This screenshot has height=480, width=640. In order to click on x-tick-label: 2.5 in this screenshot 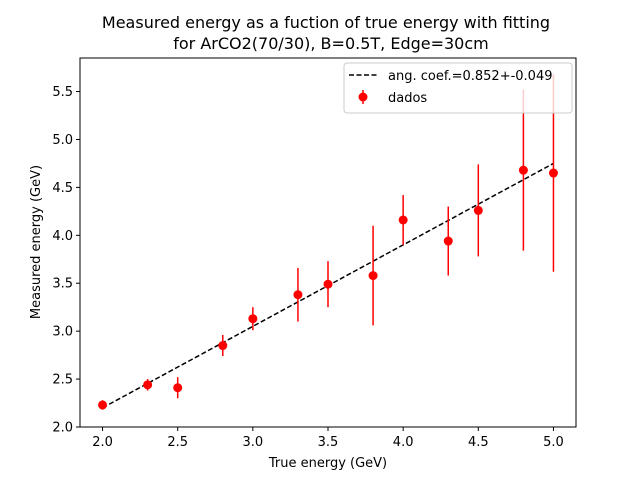, I will do `click(177, 442)`.